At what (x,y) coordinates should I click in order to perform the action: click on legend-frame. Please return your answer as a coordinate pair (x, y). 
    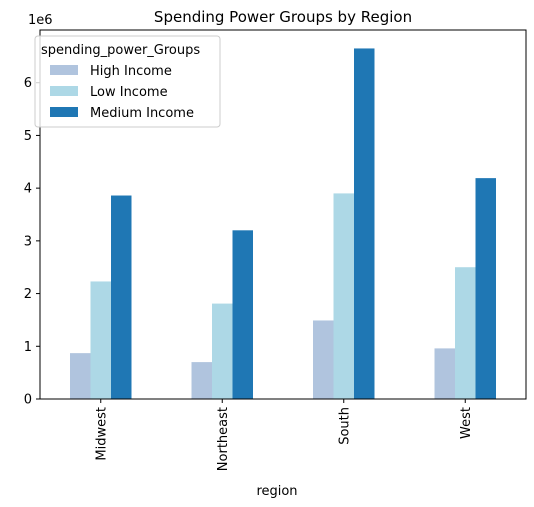
    Looking at the image, I should click on (127, 81).